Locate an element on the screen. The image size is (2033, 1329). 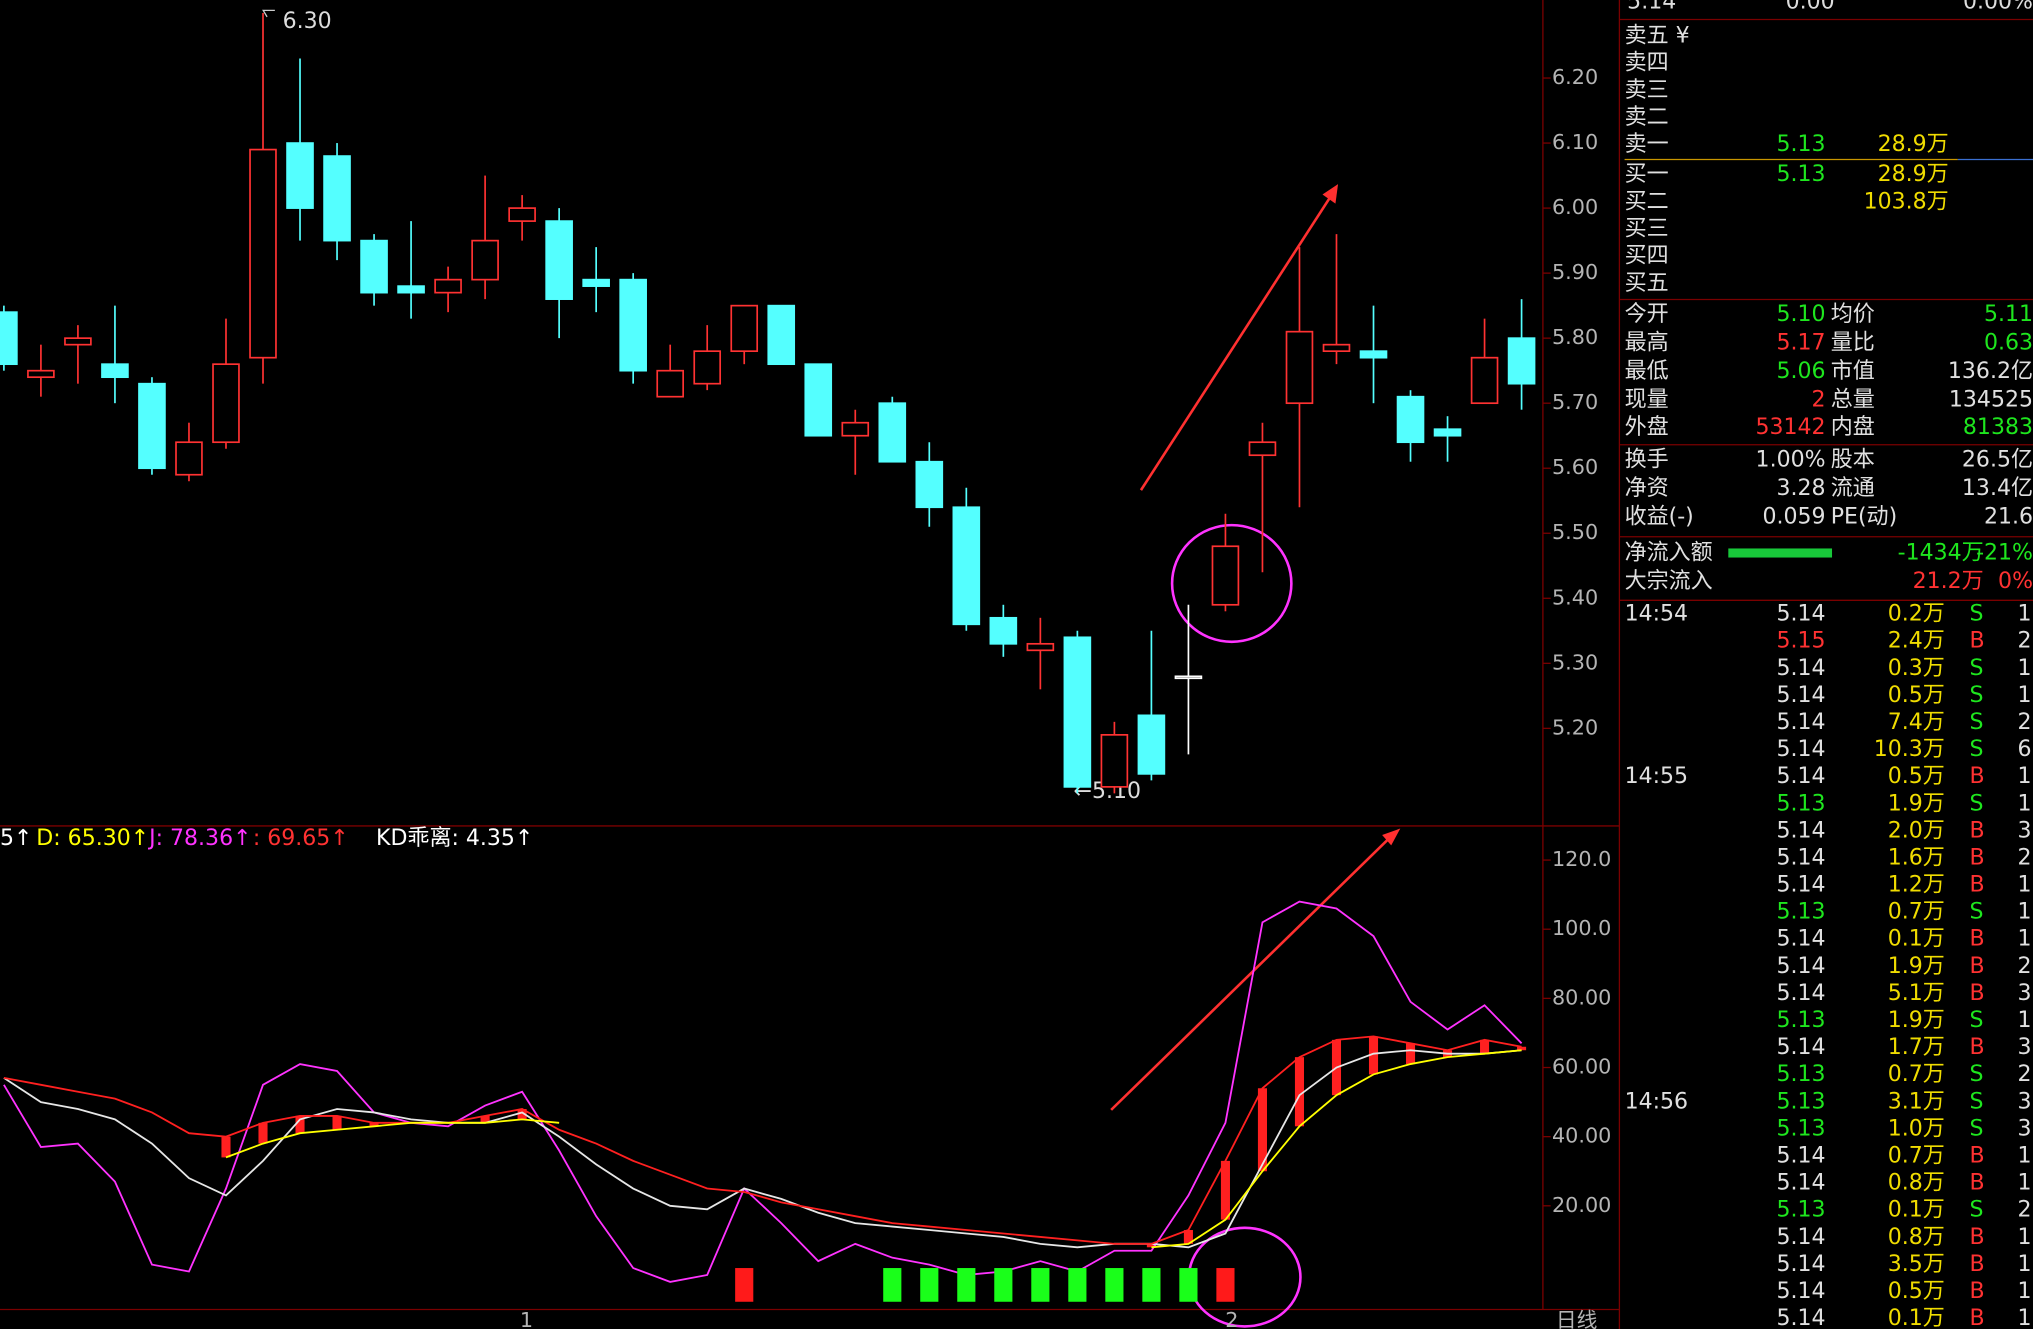
flow-value: 21.2万 is located at coordinates (1948, 581).